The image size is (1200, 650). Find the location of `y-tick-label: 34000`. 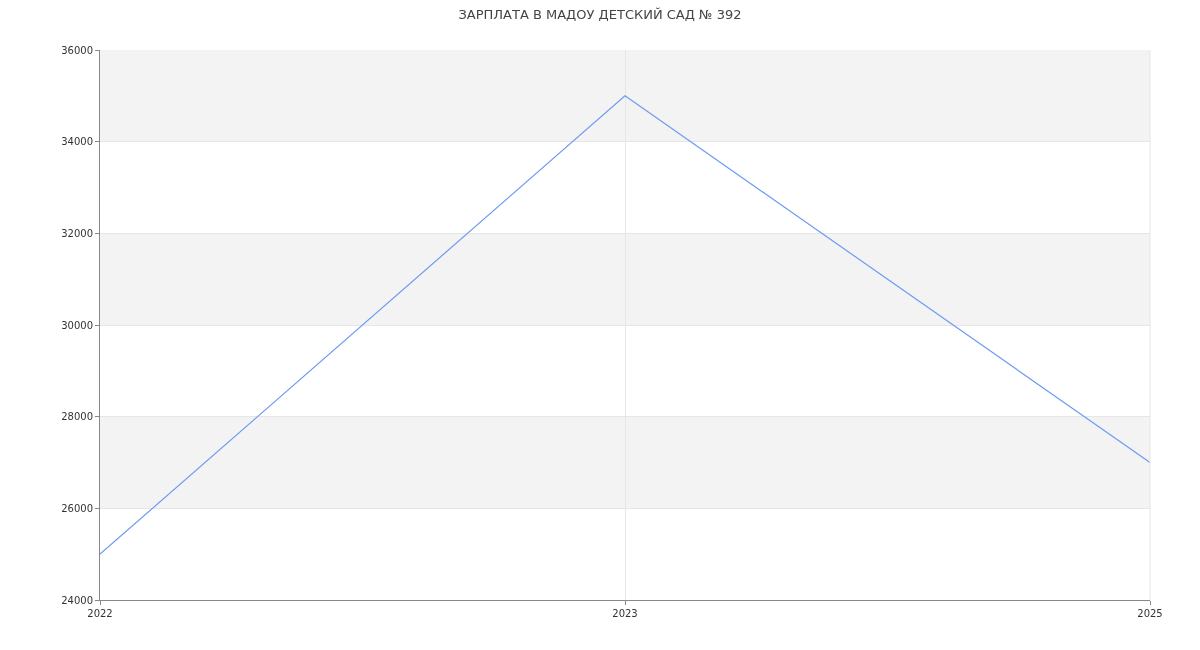

y-tick-label: 34000 is located at coordinates (77, 142).